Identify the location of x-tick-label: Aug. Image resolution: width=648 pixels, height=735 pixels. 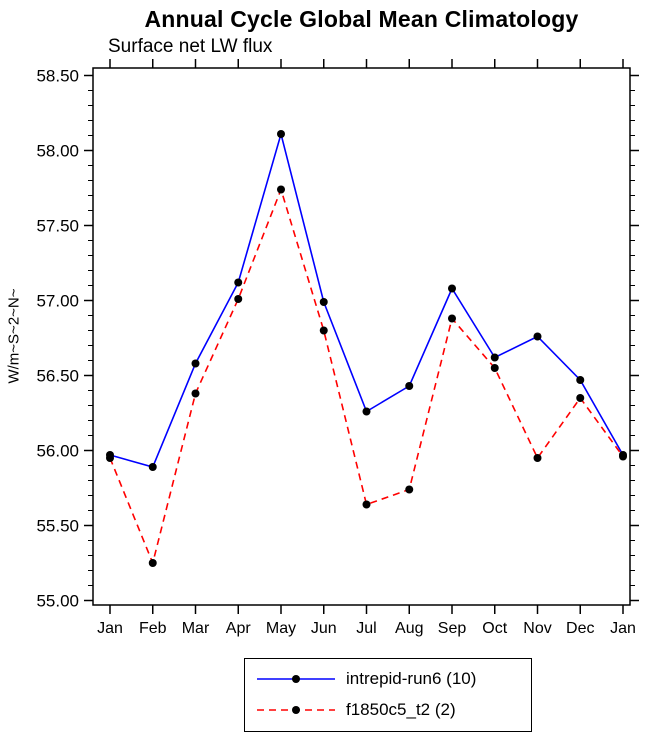
(409, 628).